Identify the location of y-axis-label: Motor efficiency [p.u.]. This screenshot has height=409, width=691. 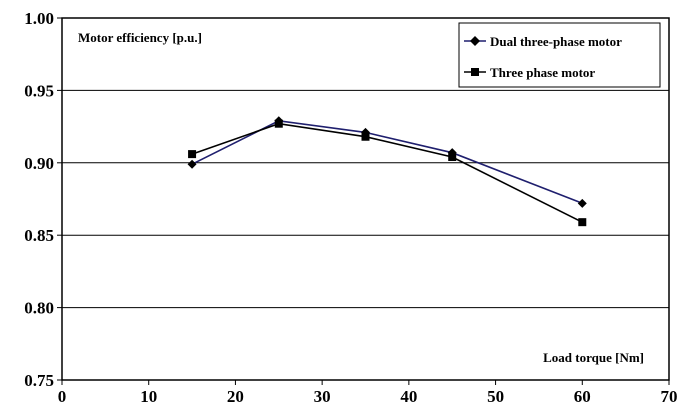
(140, 37).